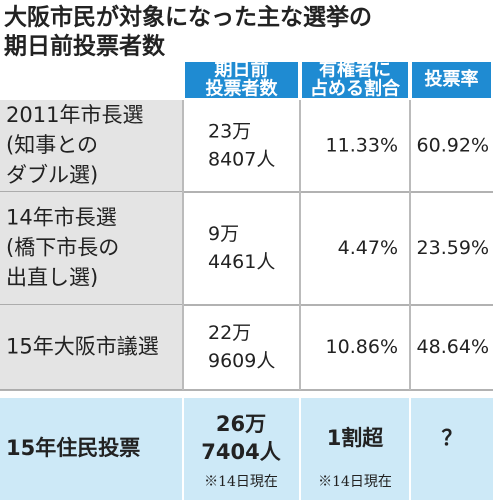  I want to click on share: 4.47%, so click(368, 248).